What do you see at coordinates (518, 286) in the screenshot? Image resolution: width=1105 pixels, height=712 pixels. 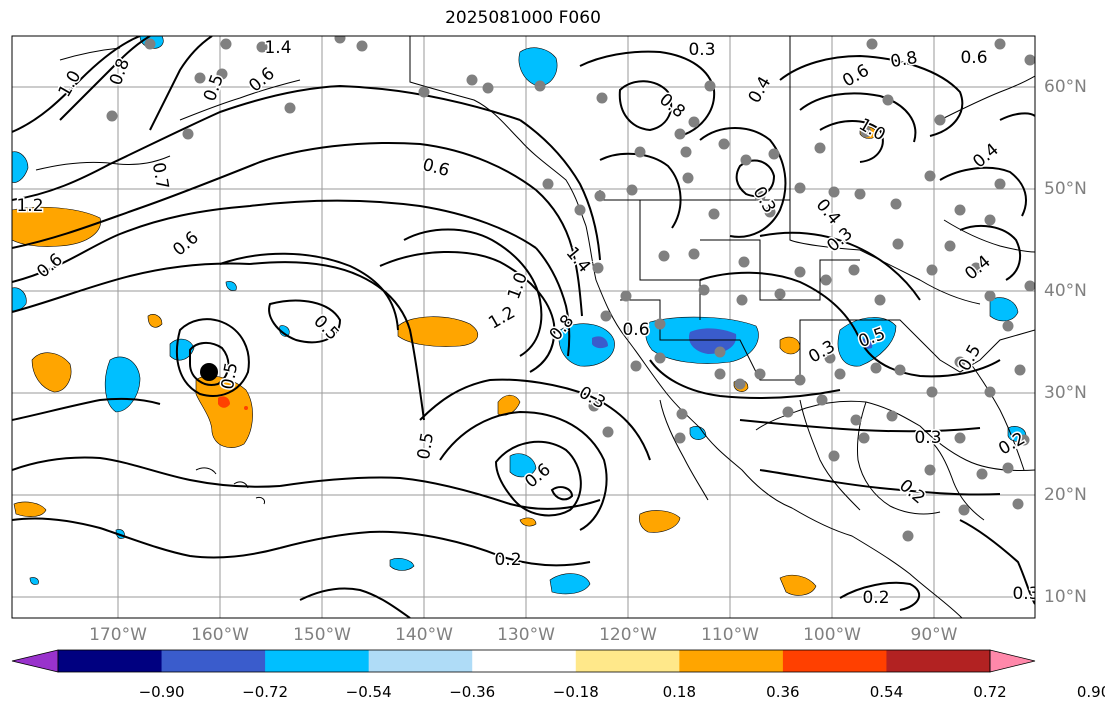 I see `contour-label: 1.0` at bounding box center [518, 286].